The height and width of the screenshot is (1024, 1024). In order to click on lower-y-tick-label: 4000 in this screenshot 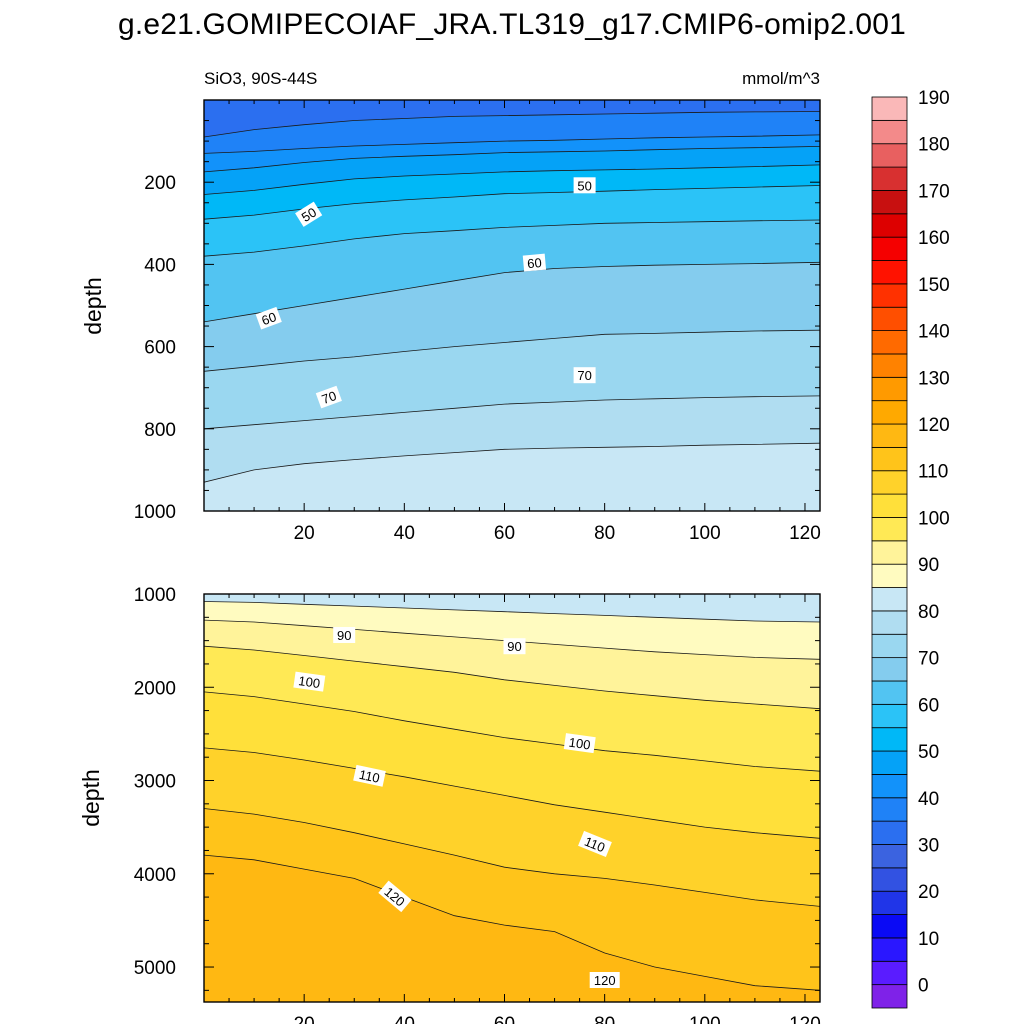, I will do `click(155, 875)`.